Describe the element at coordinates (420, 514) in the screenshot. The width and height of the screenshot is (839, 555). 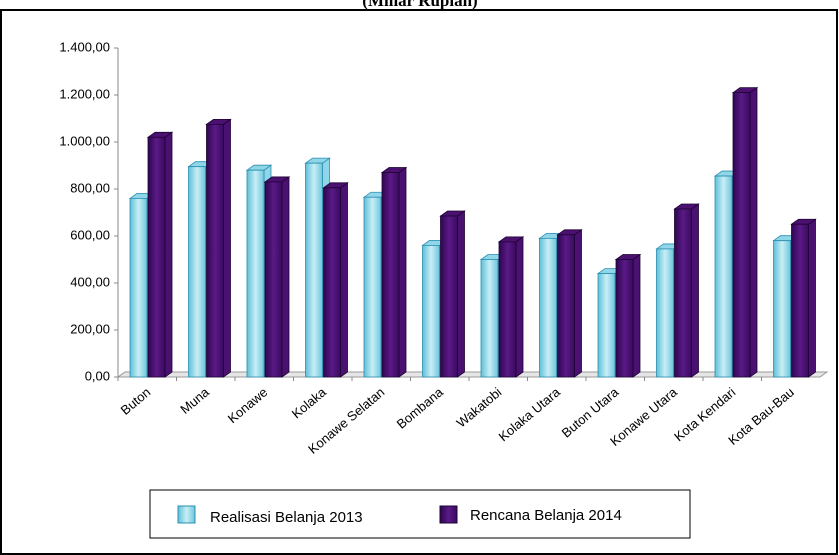
I see `legend-box` at that location.